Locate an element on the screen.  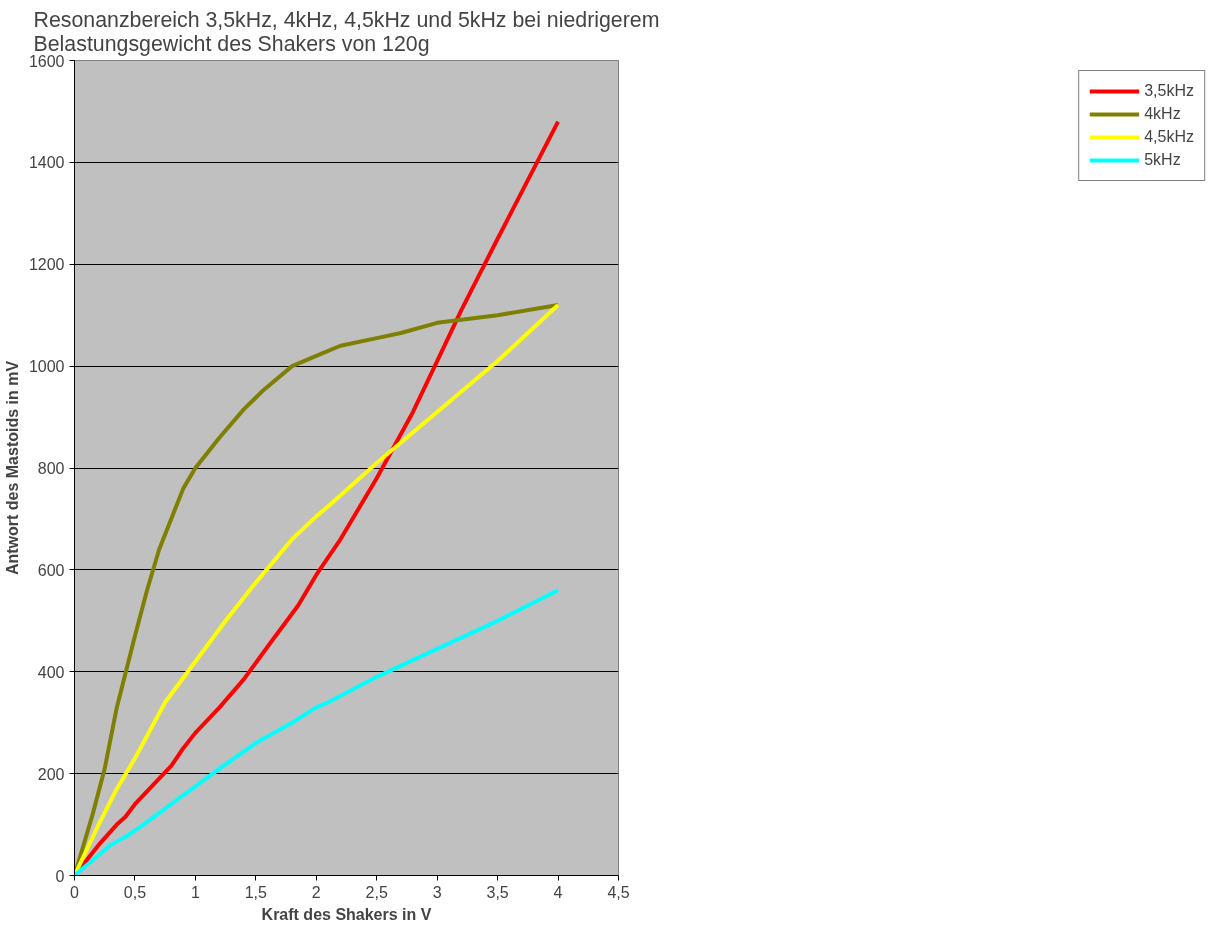
legend-label: 3,5kHz is located at coordinates (1169, 91).